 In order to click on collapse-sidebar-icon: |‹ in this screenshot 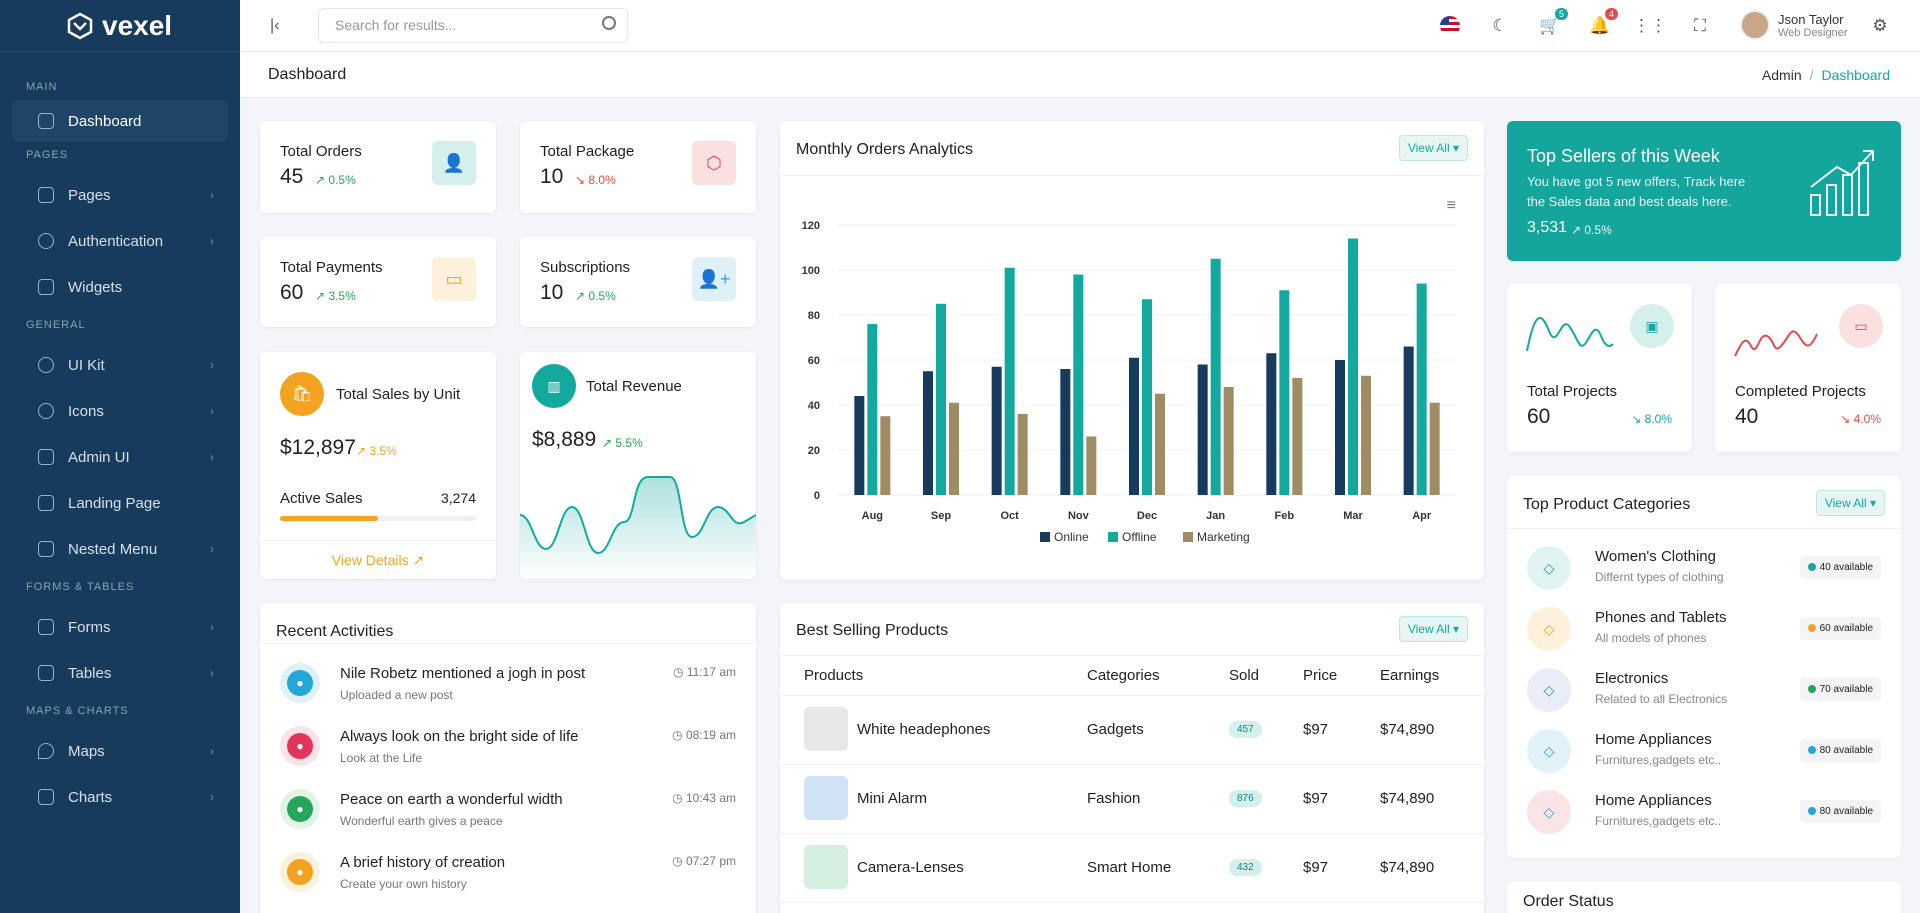, I will do `click(275, 25)`.